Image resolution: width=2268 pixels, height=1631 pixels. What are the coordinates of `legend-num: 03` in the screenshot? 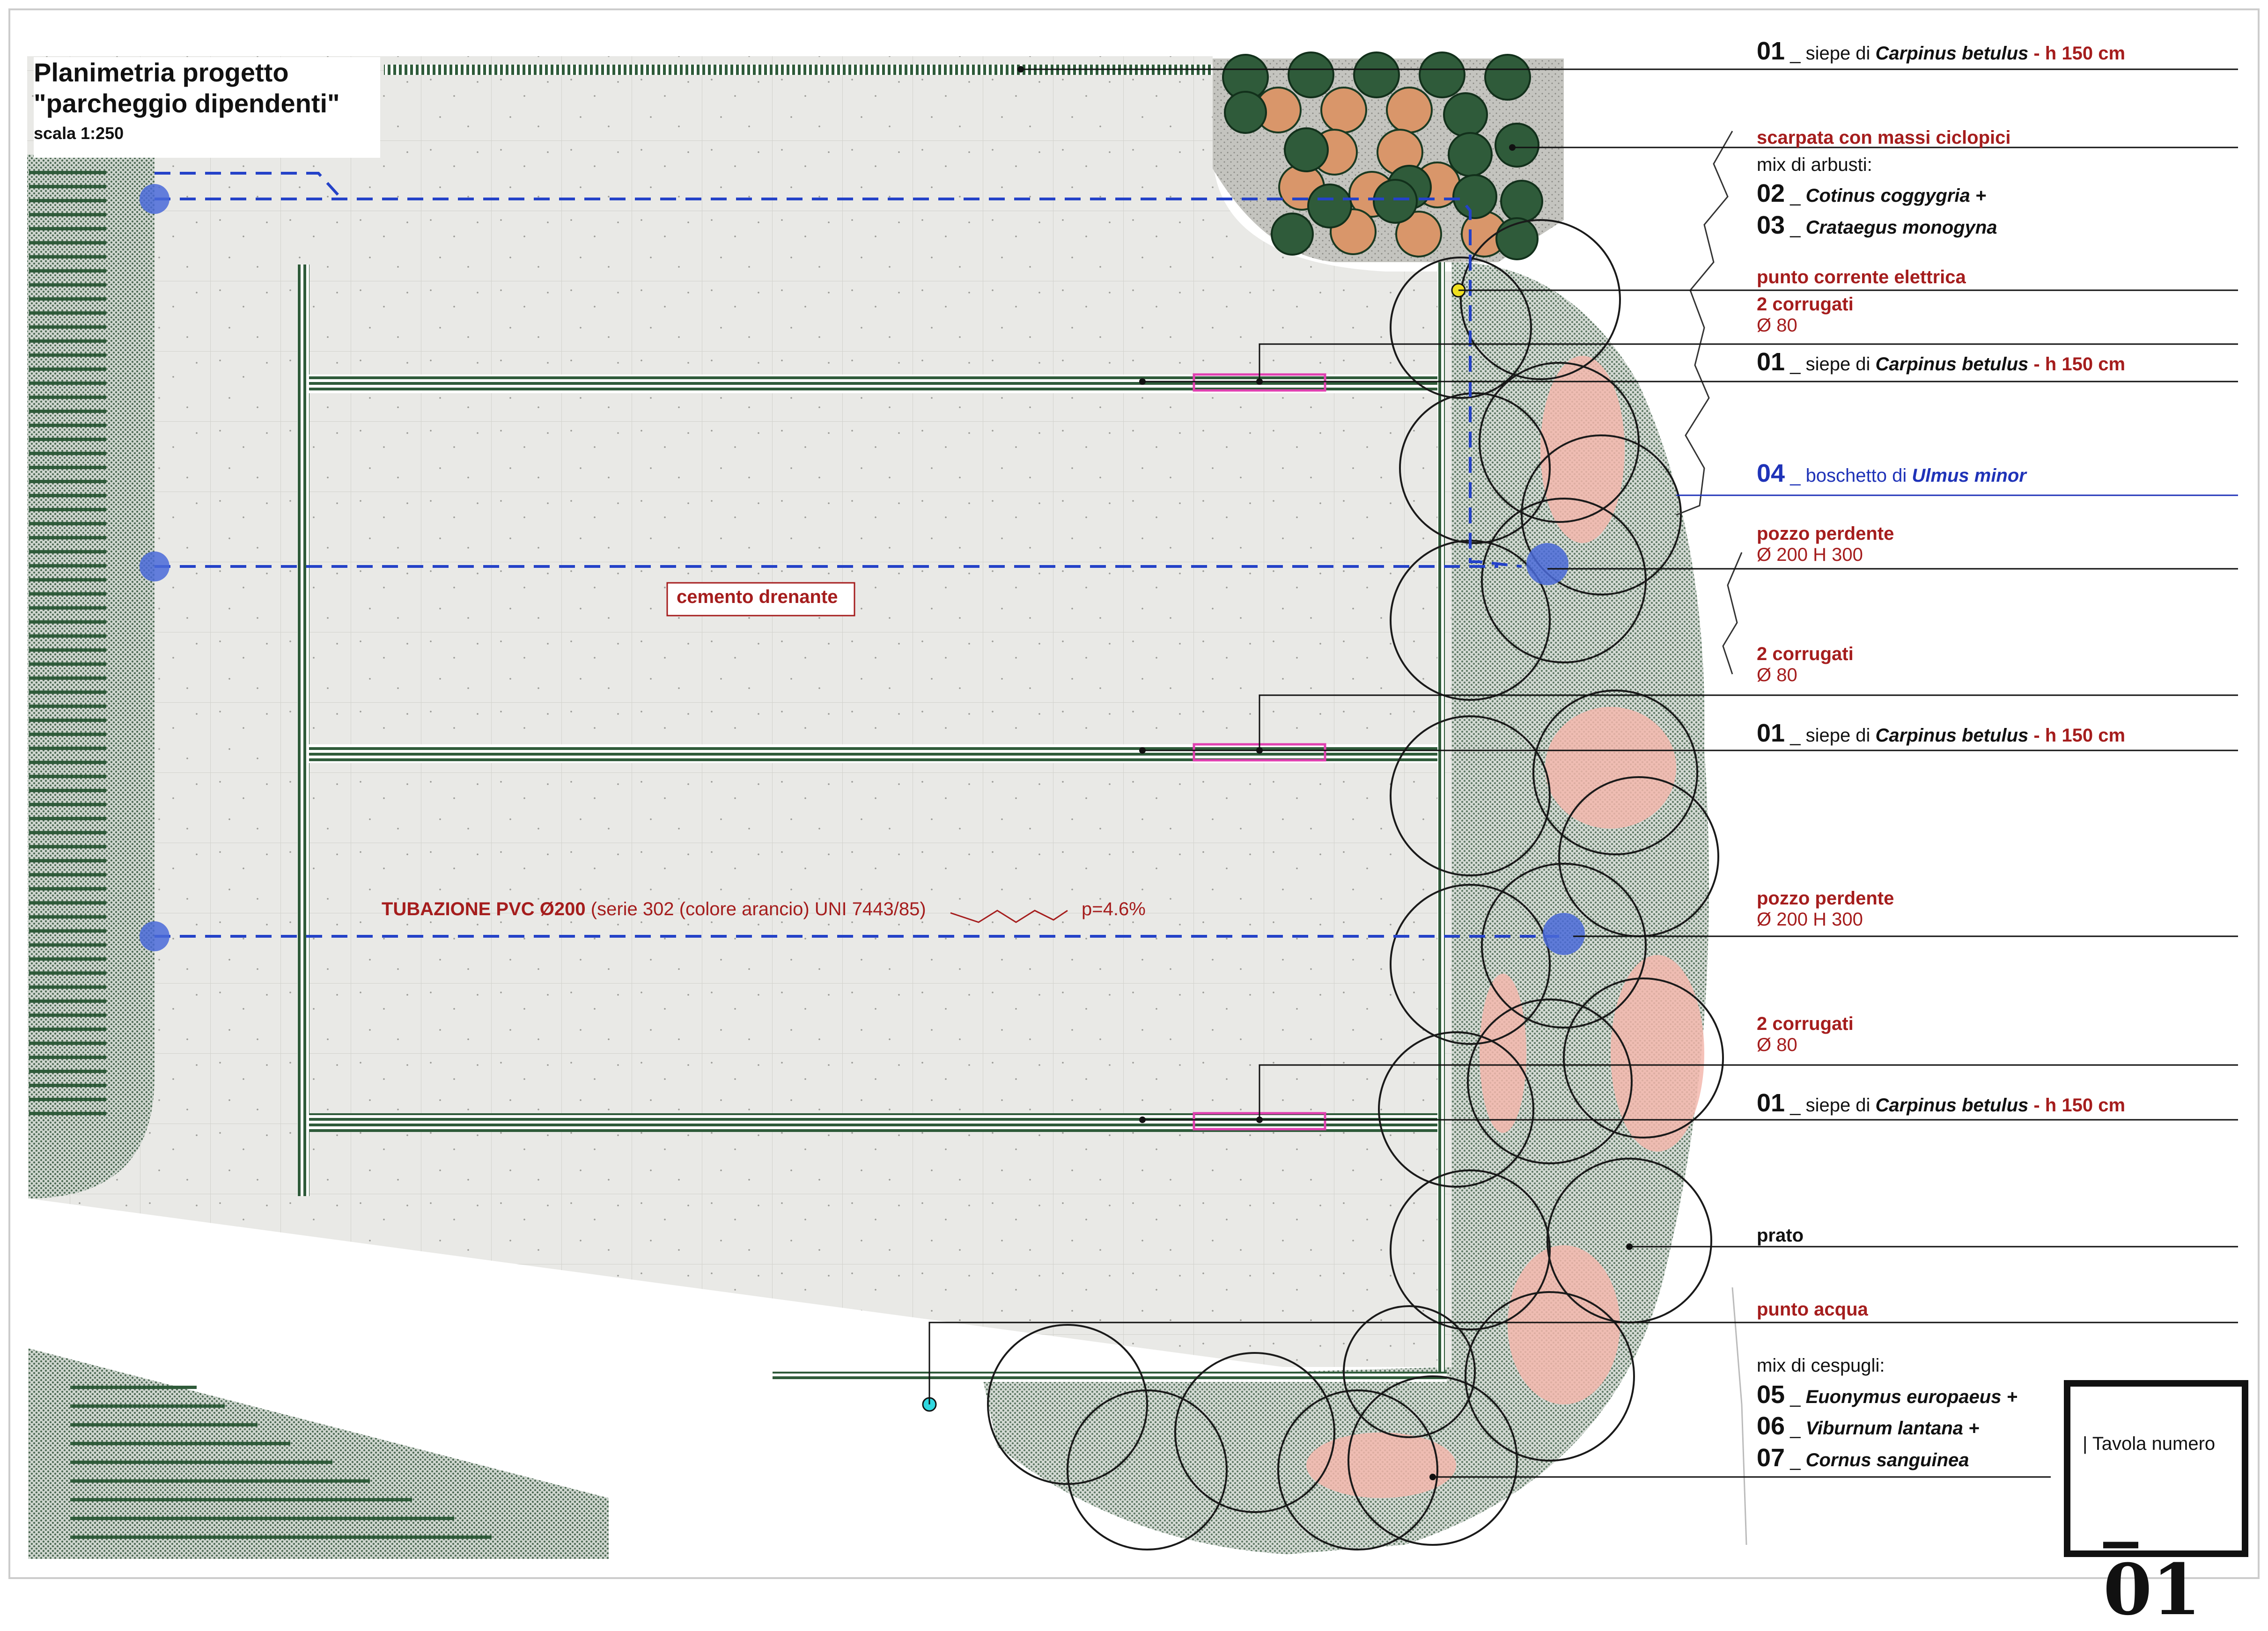 It's located at (1771, 225).